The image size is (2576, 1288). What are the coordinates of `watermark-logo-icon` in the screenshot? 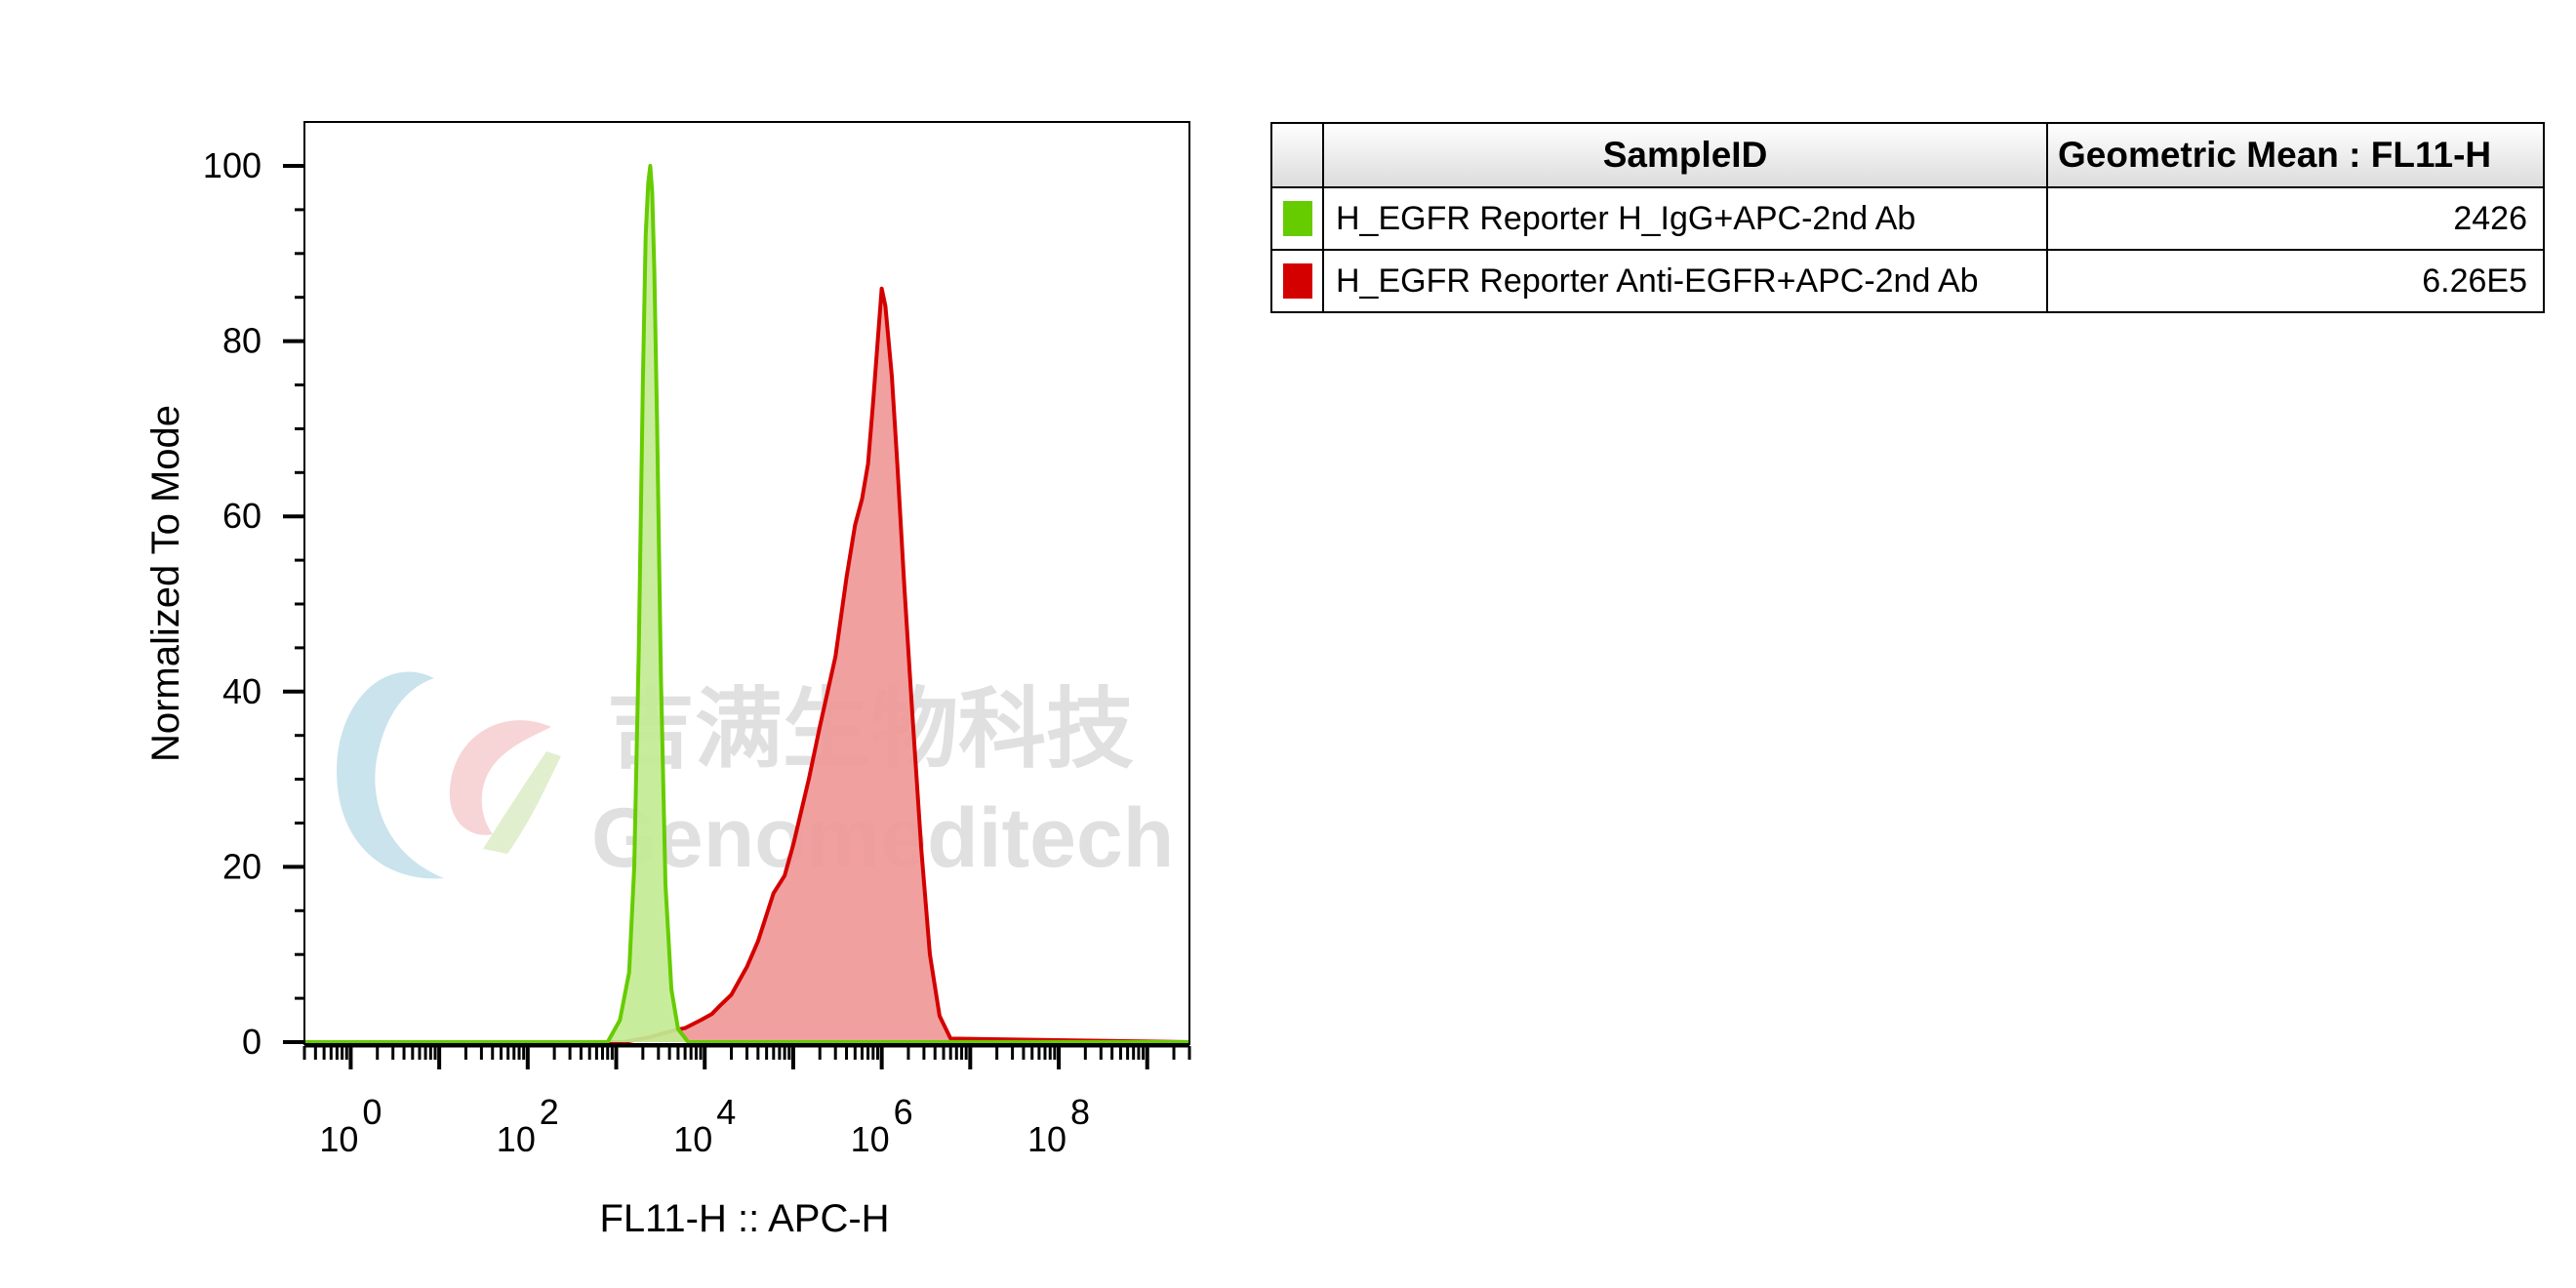 It's located at (449, 775).